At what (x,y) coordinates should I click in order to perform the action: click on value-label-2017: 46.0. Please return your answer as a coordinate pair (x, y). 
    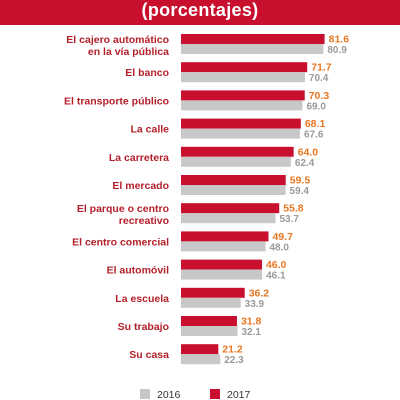
    Looking at the image, I should click on (276, 265).